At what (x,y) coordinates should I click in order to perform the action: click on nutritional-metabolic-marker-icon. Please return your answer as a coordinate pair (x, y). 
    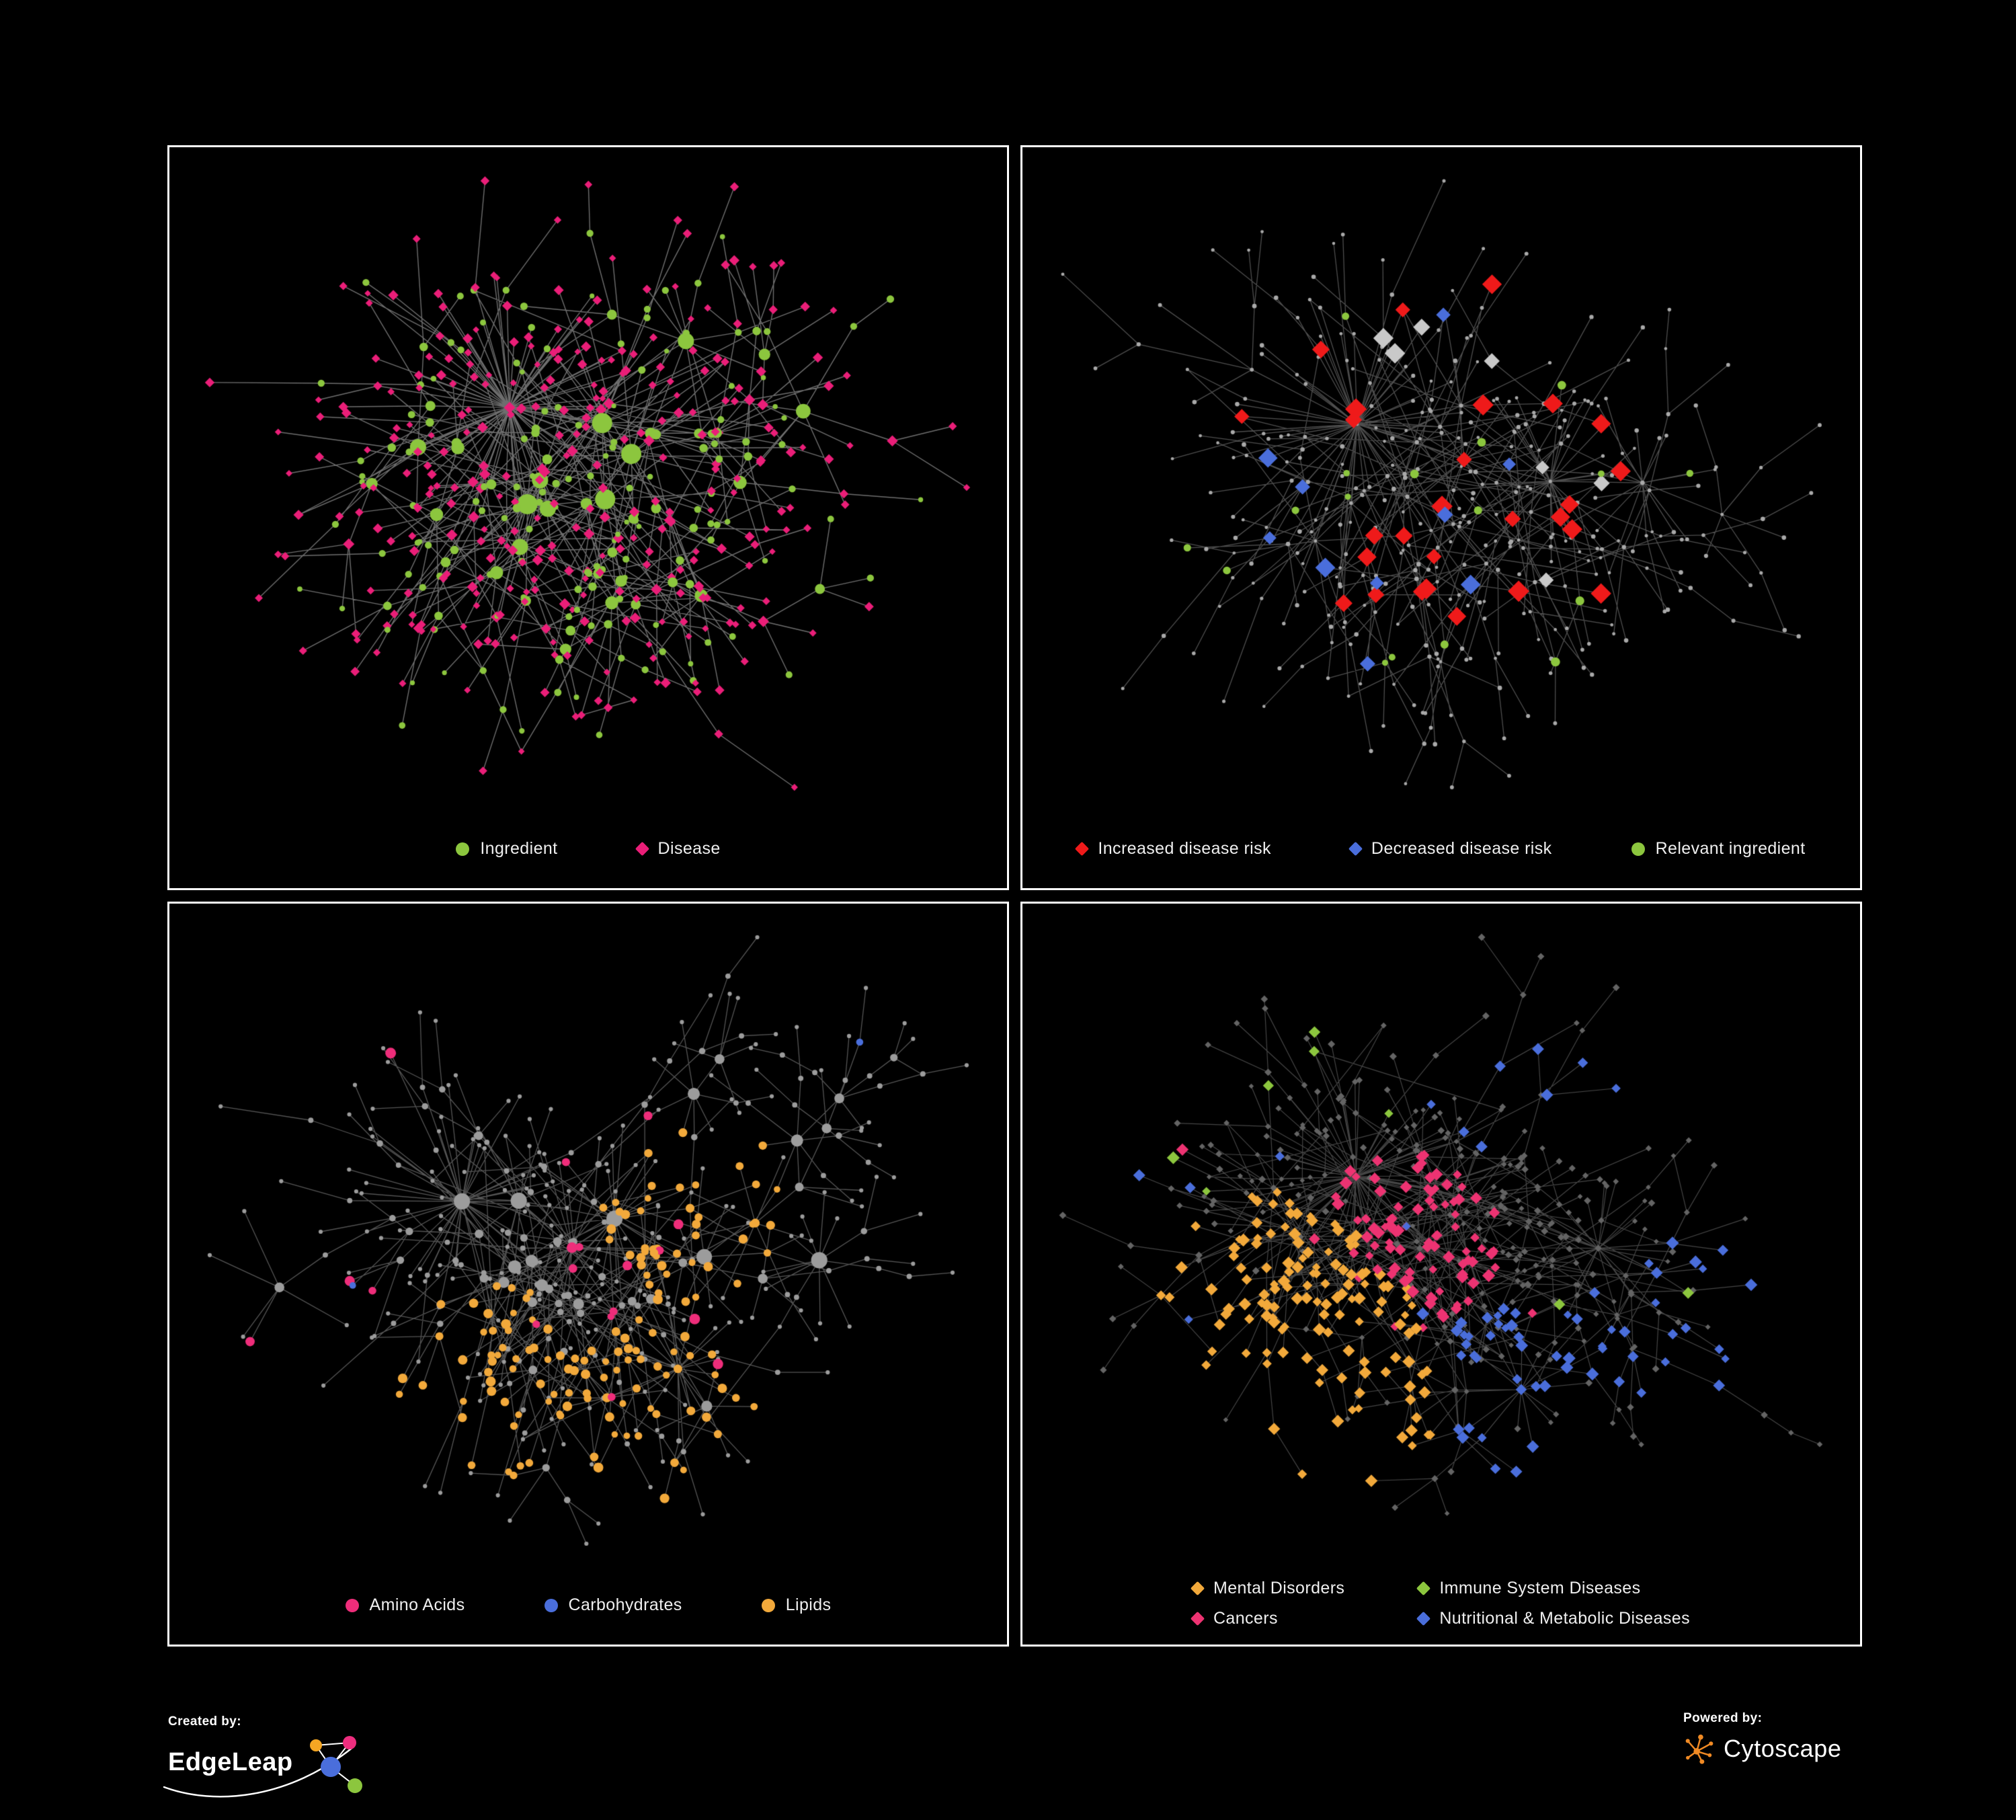
    Looking at the image, I should click on (1423, 1618).